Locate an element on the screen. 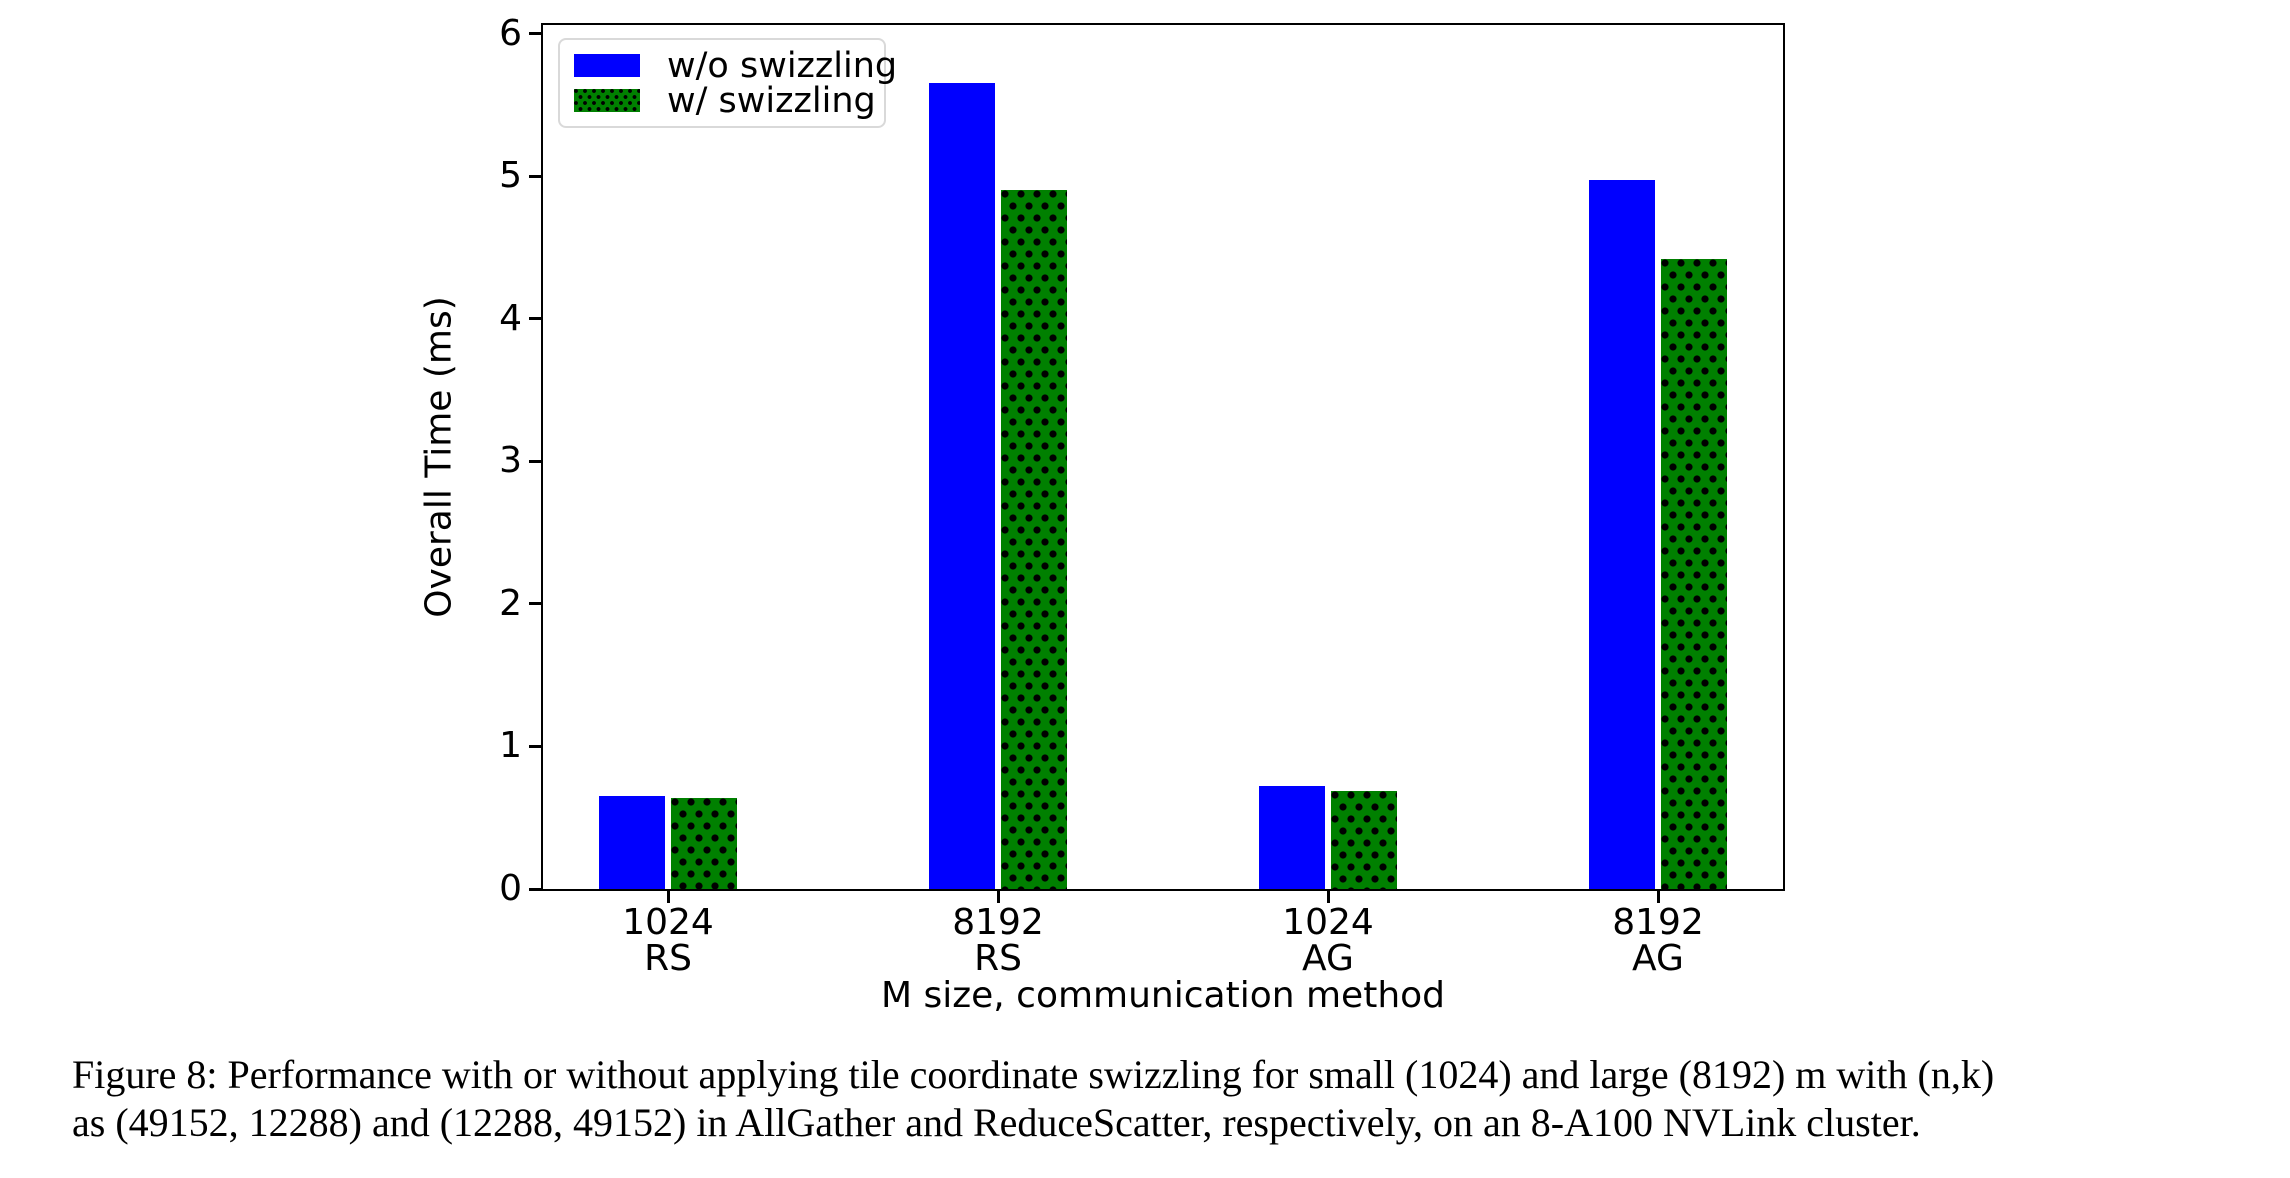 The height and width of the screenshot is (1178, 2290). bar-w-swizzling-8192-RS is located at coordinates (1034, 539).